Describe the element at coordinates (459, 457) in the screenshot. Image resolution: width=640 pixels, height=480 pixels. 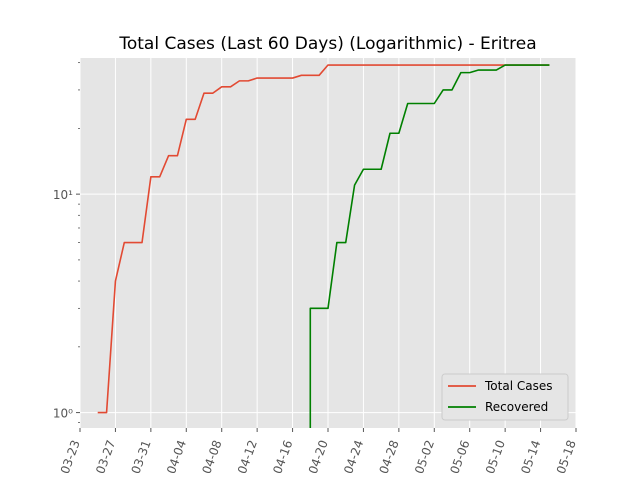
I see `x-tick-label: 05-06` at that location.